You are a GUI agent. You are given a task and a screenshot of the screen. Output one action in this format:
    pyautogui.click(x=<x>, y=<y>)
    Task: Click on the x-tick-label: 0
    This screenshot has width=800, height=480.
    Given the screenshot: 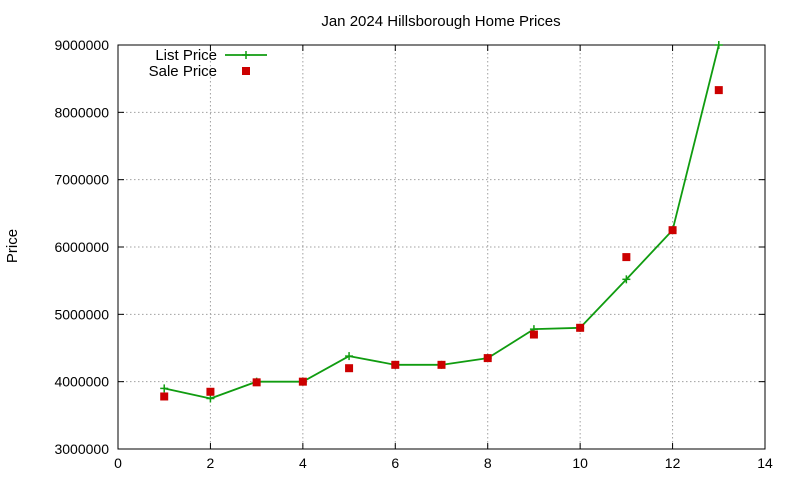 What is the action you would take?
    pyautogui.click(x=118, y=463)
    